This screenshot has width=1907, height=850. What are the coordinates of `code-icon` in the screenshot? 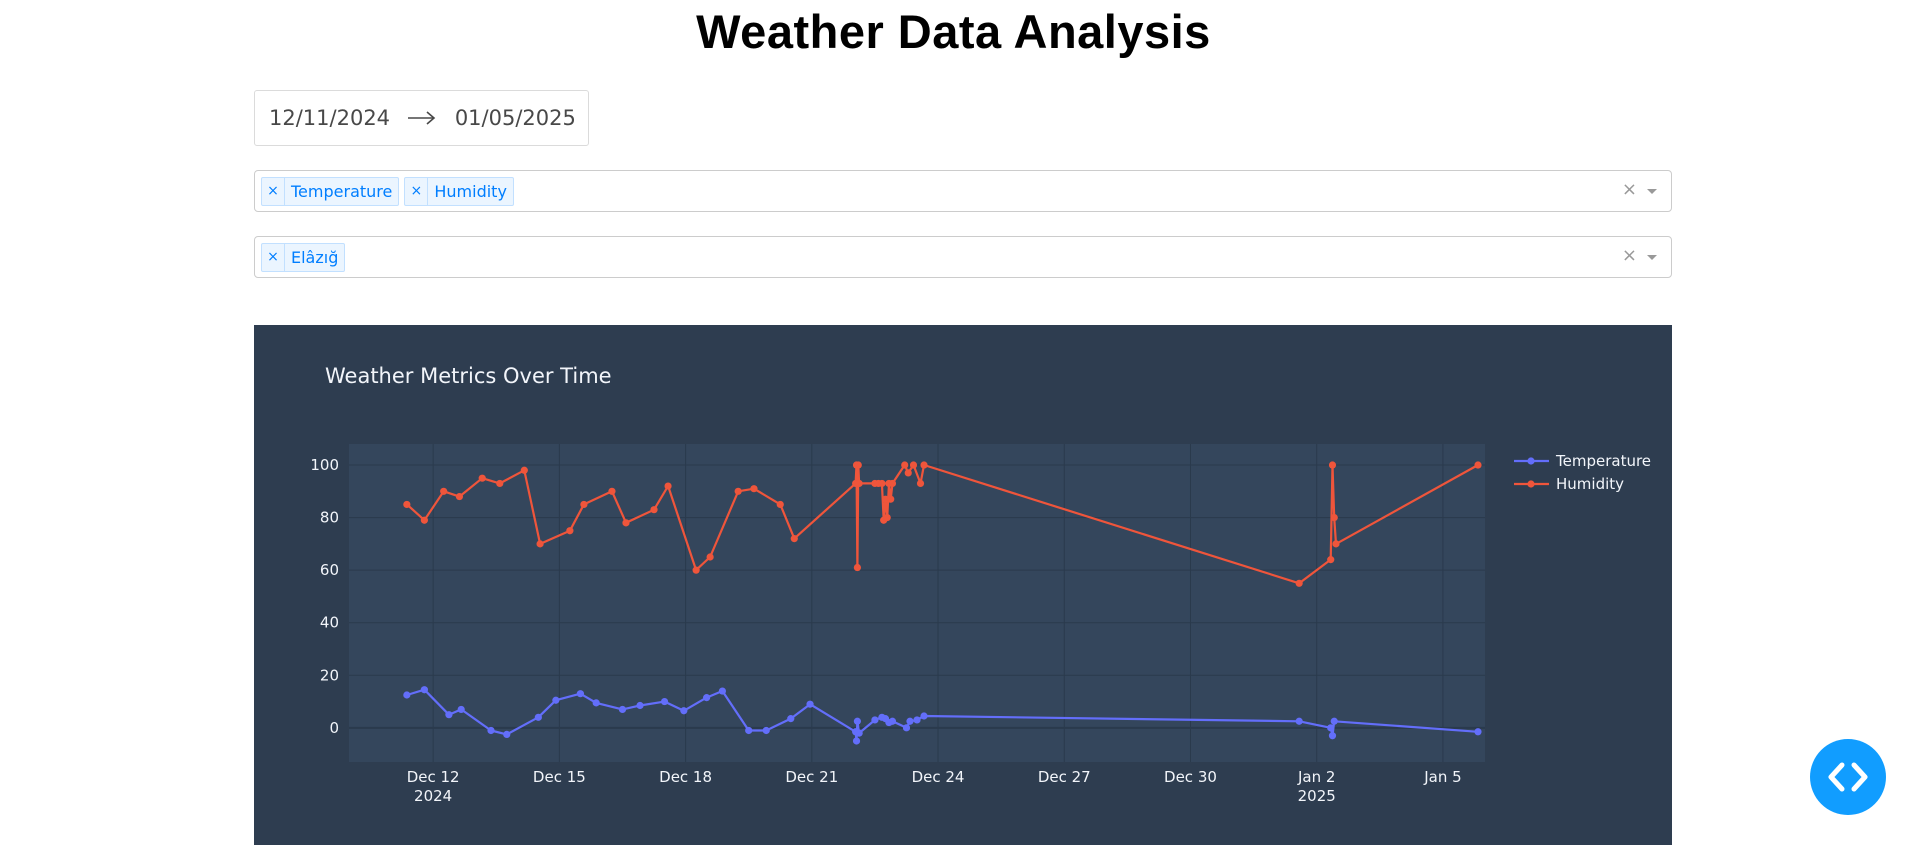 It's located at (1848, 777).